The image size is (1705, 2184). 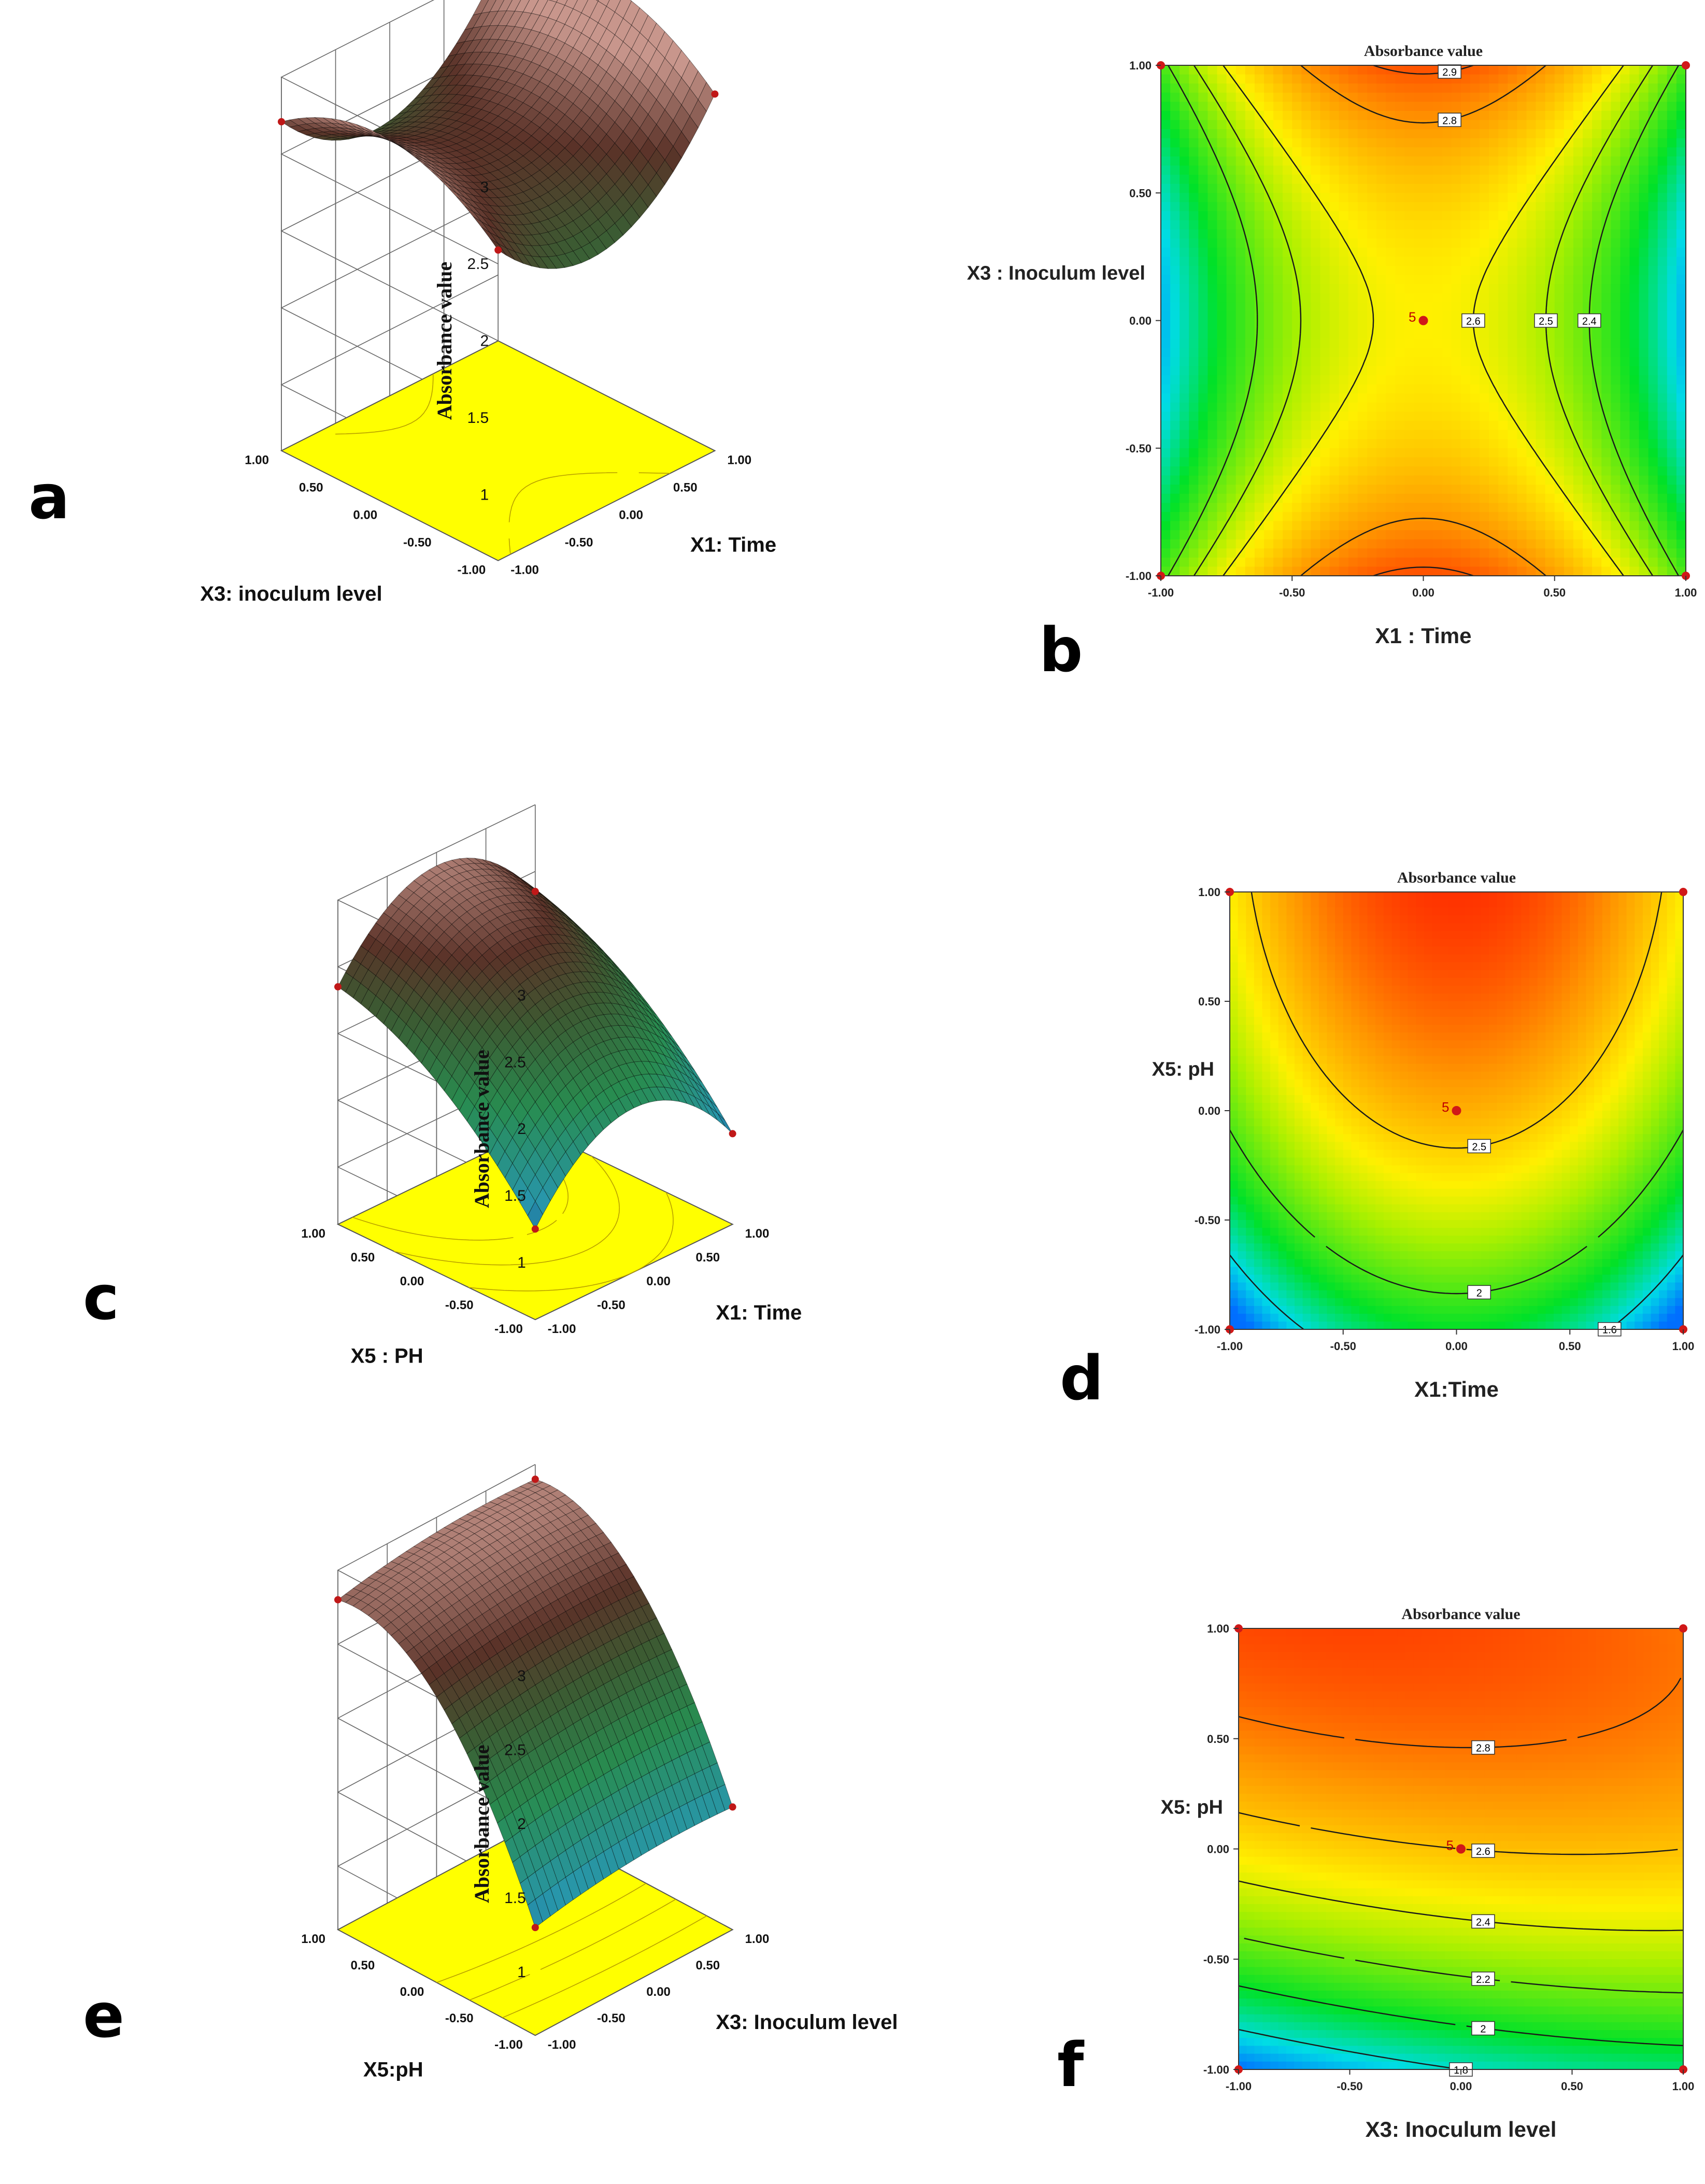 I want to click on panel-letter-d: d, so click(x=1082, y=1378).